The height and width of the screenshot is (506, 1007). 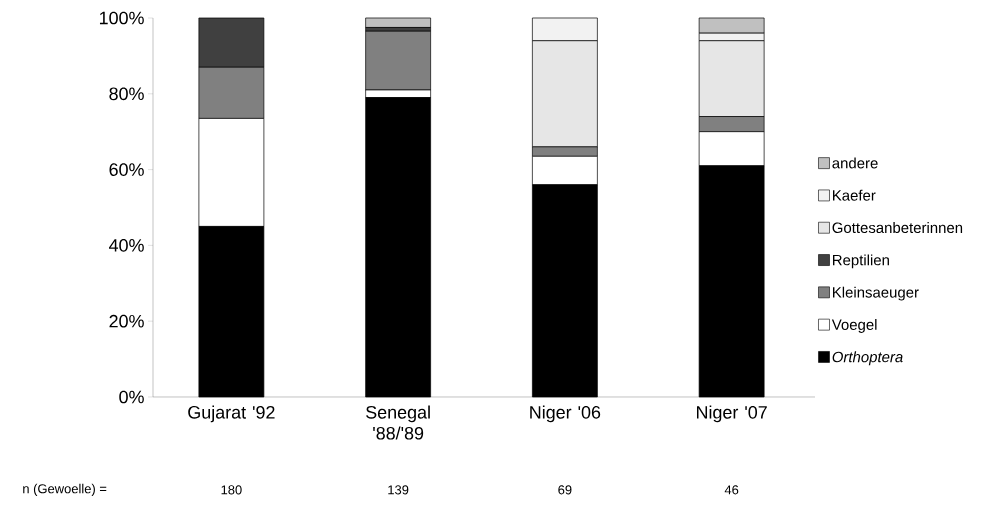 What do you see at coordinates (231, 490) in the screenshot?
I see `text: 180` at bounding box center [231, 490].